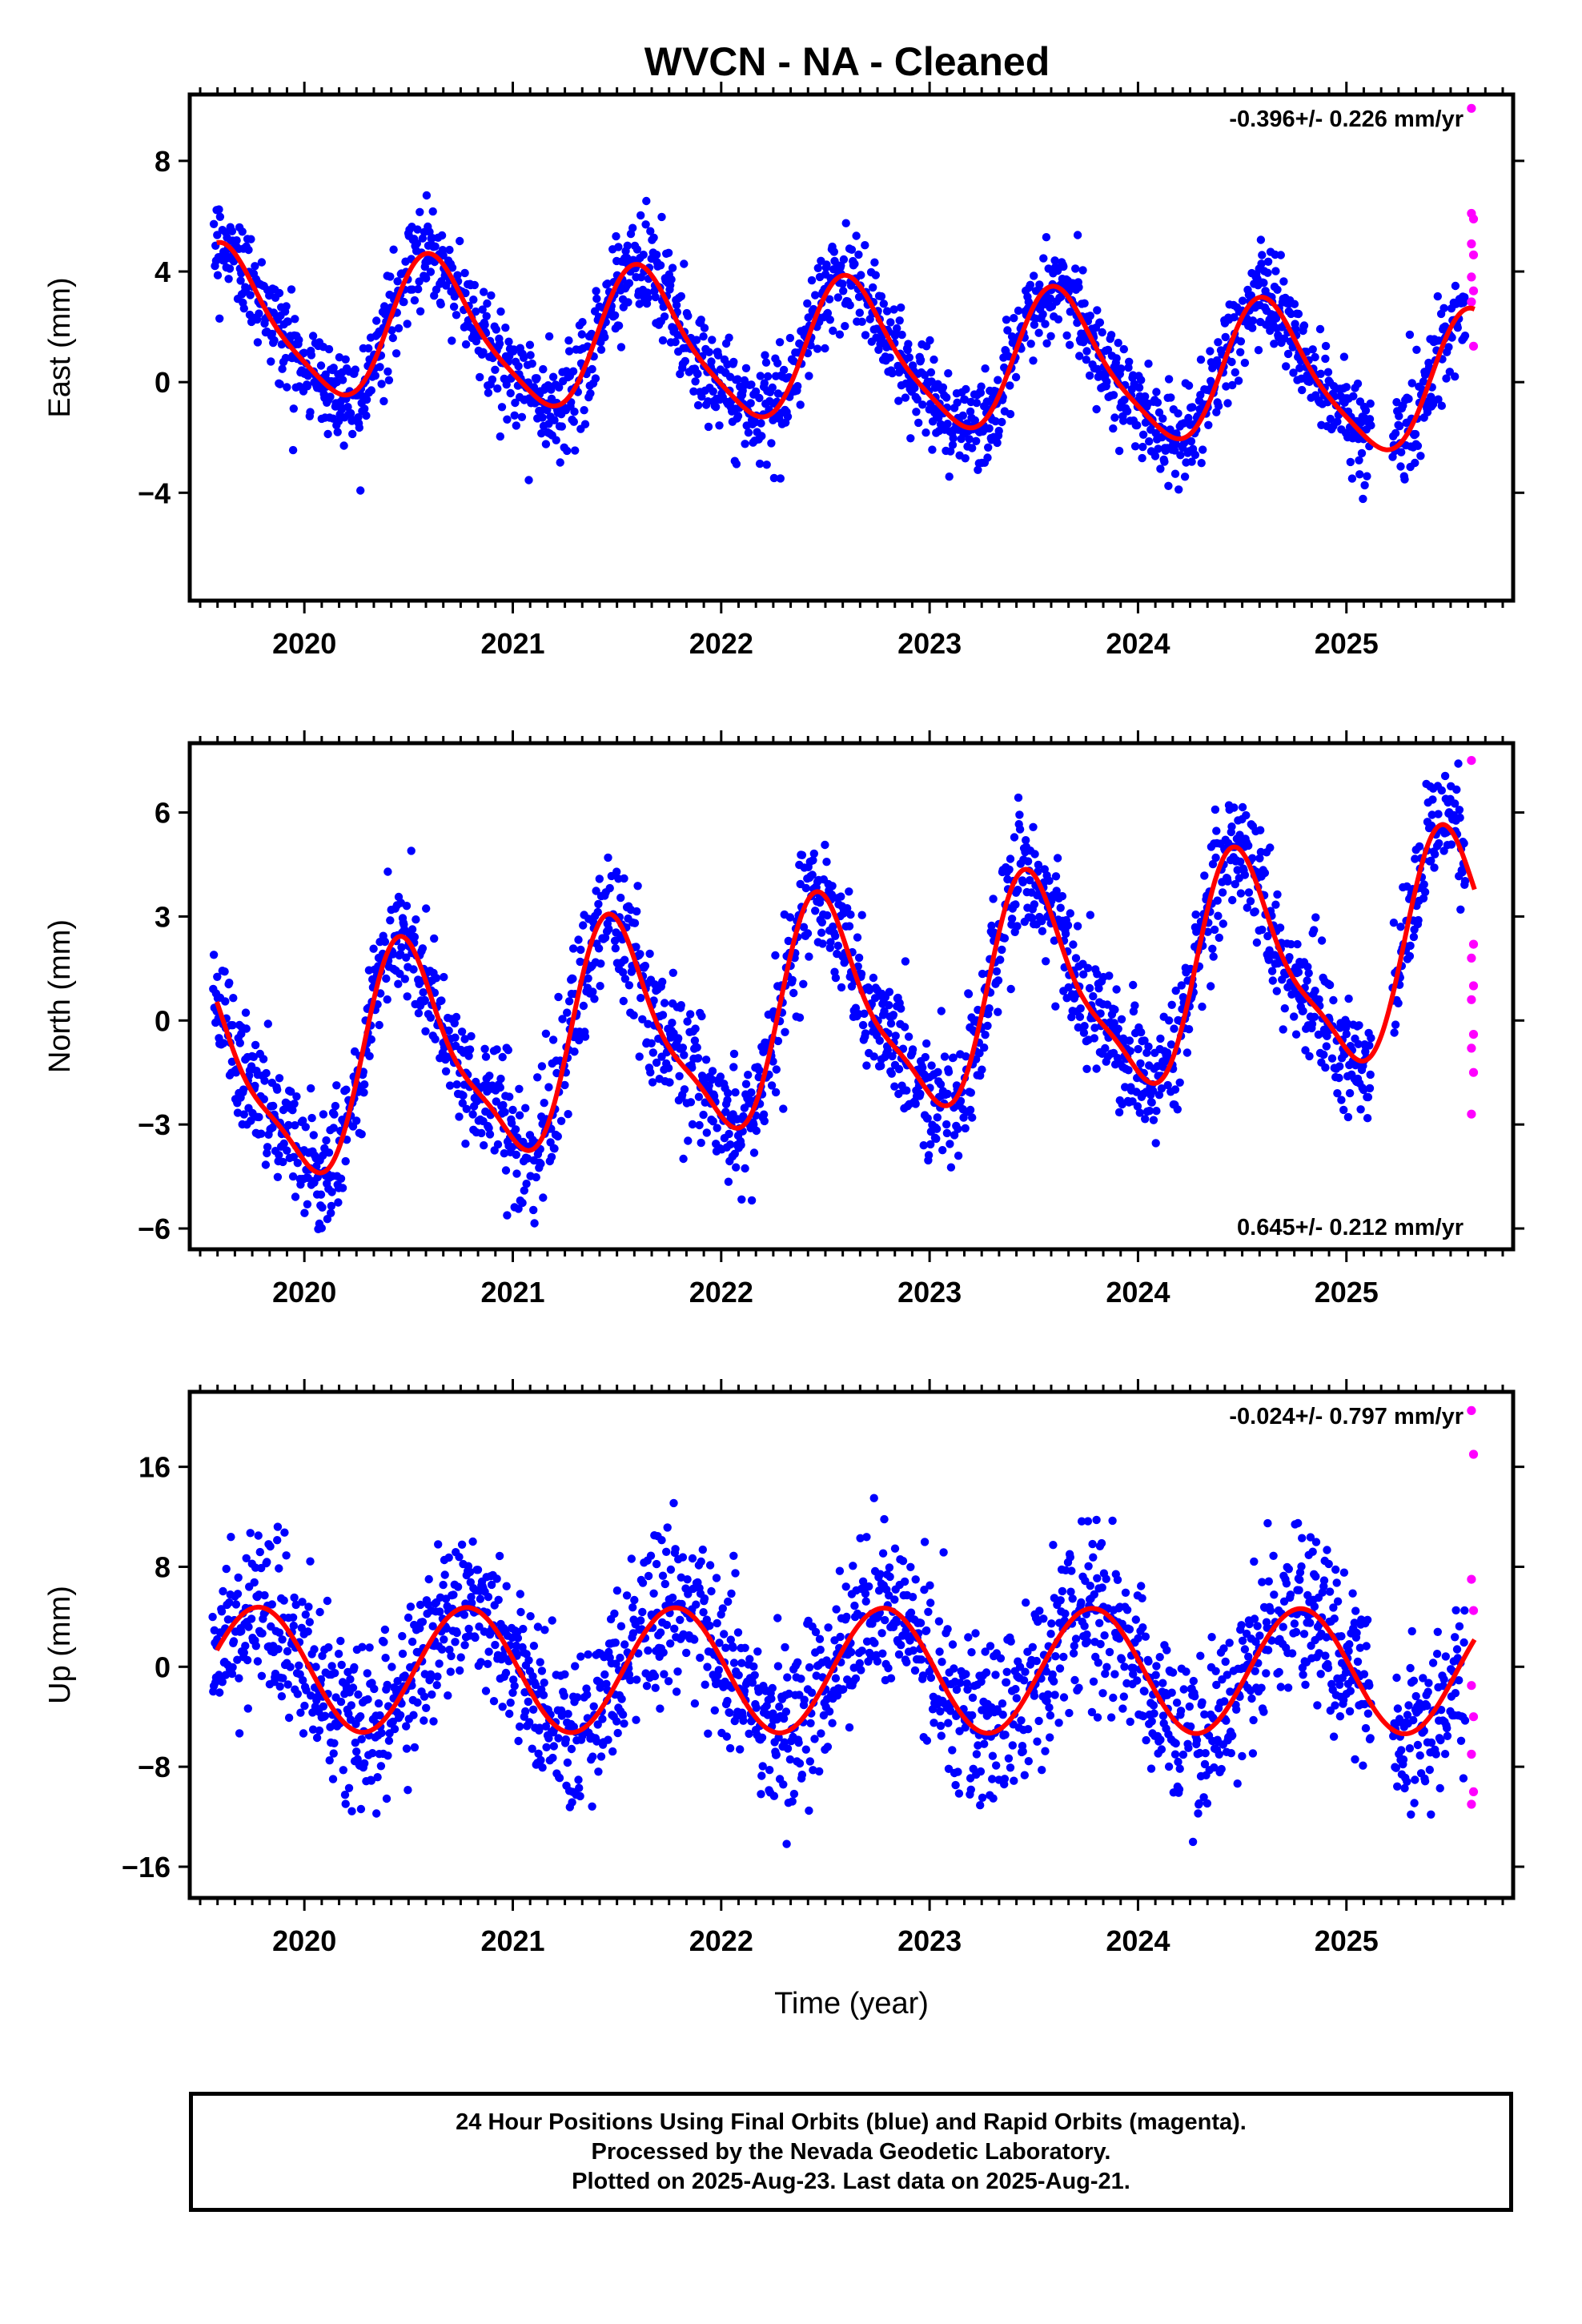  Describe the element at coordinates (1346, 119) in the screenshot. I see `rate-label: -0.396+/- 0.226 mm/yr` at that location.